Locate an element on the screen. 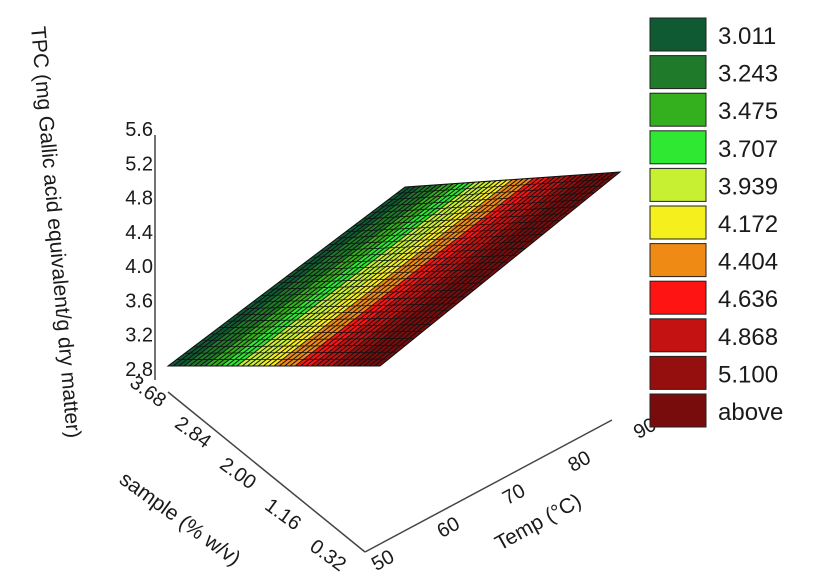  legend-label: 3.939 is located at coordinates (748, 186).